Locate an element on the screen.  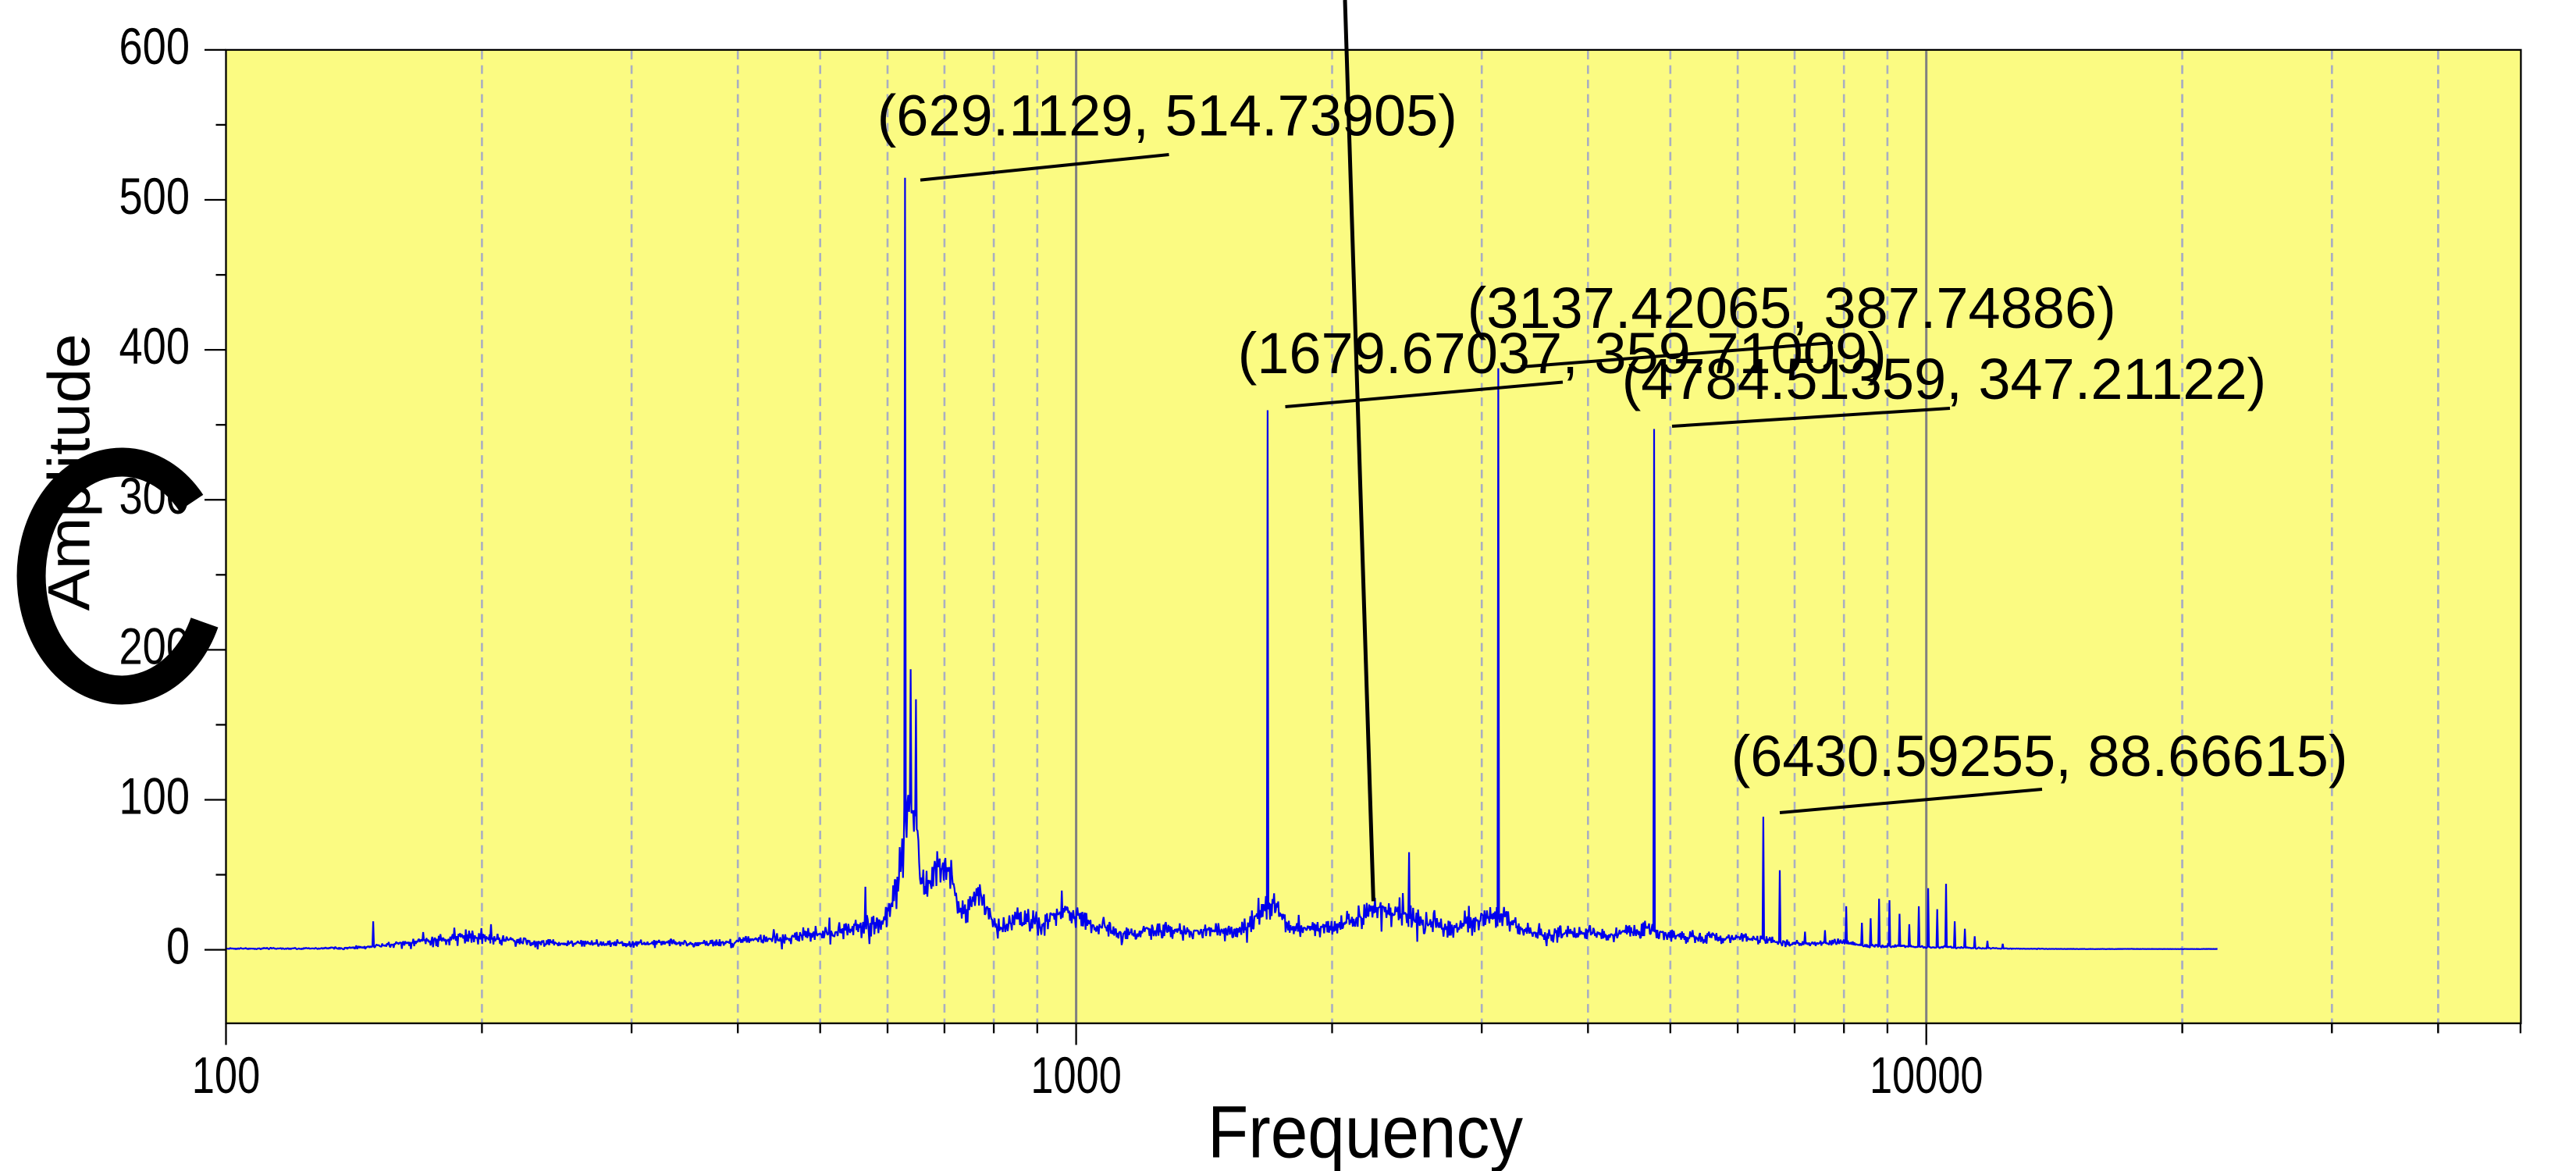
svg-text: 500 is located at coordinates (154, 196).